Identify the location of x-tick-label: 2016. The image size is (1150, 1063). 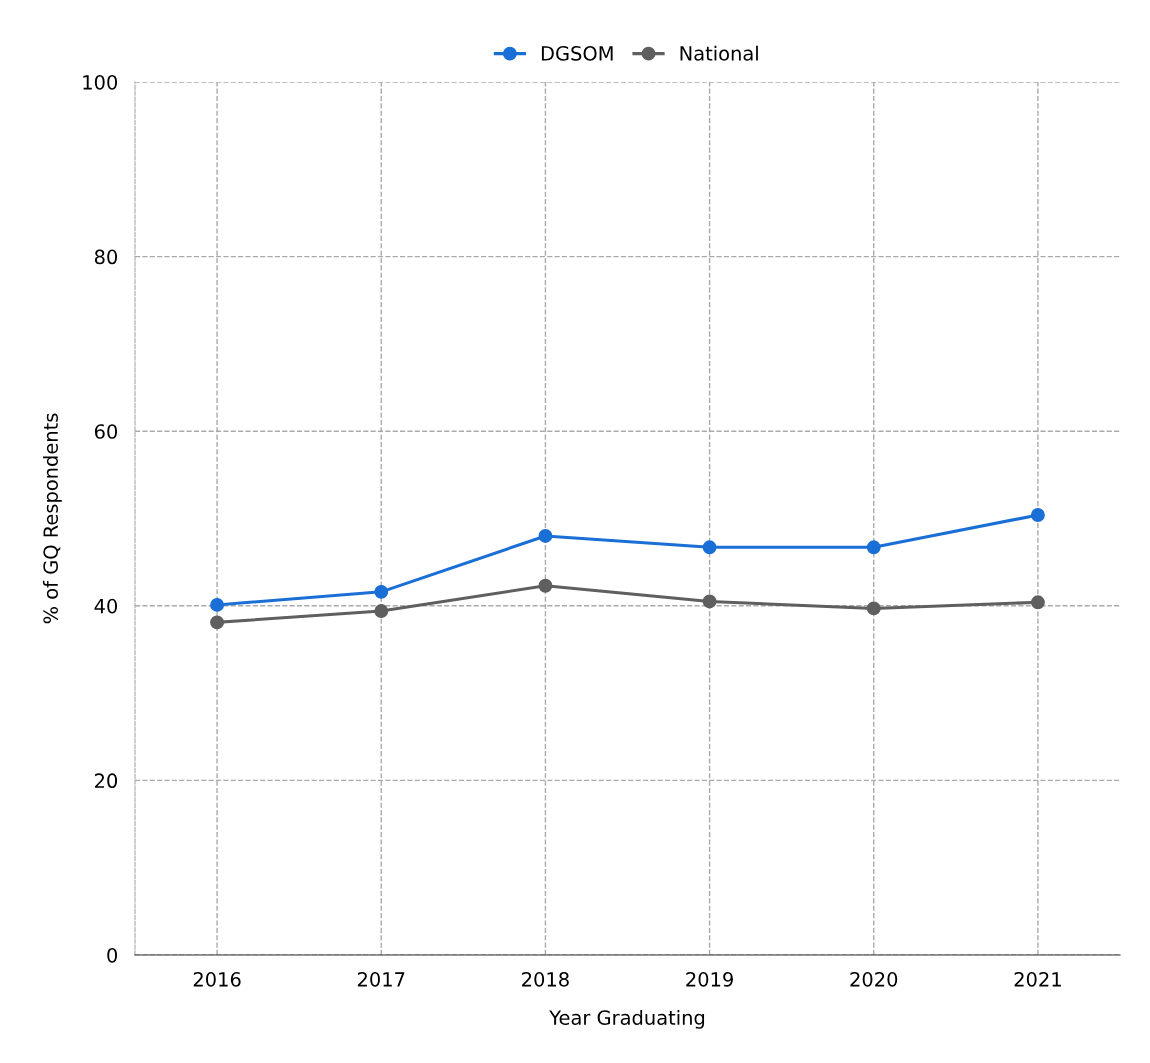
(217, 979).